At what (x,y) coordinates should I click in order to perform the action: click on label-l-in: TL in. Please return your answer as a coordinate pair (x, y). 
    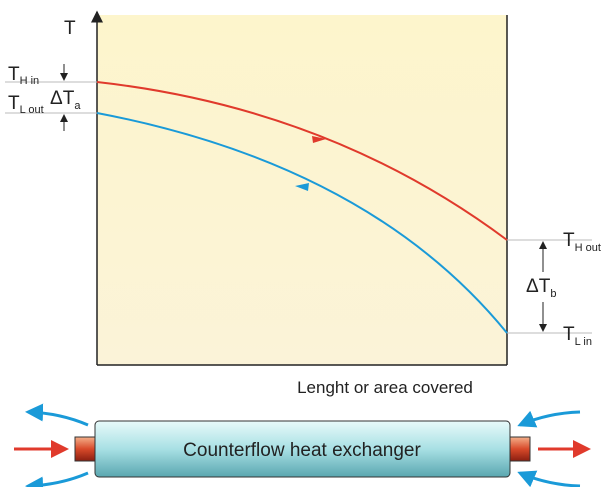
    Looking at the image, I should click on (577, 336).